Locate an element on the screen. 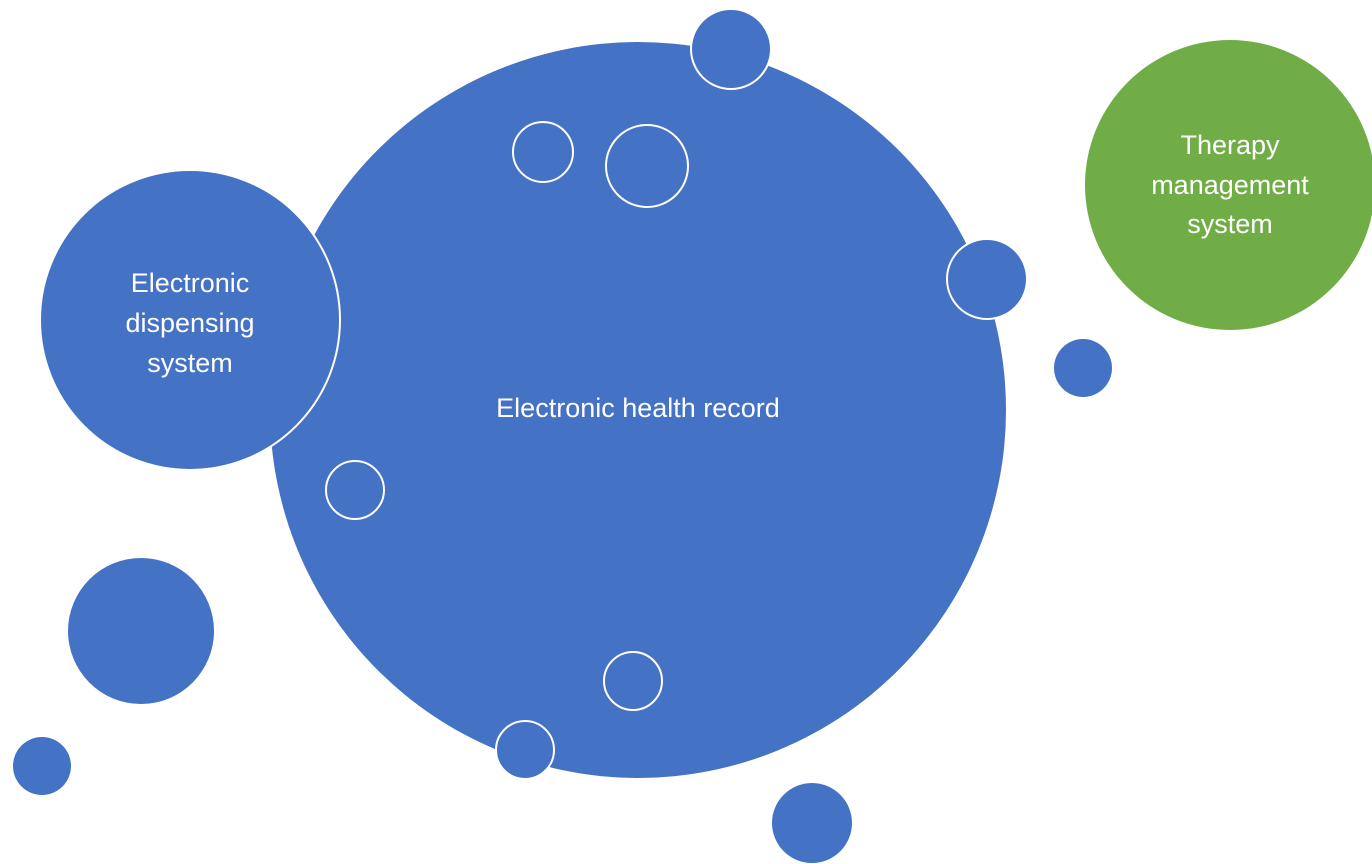 The width and height of the screenshot is (1372, 864). ehr-label: Electronic health record is located at coordinates (638, 408).